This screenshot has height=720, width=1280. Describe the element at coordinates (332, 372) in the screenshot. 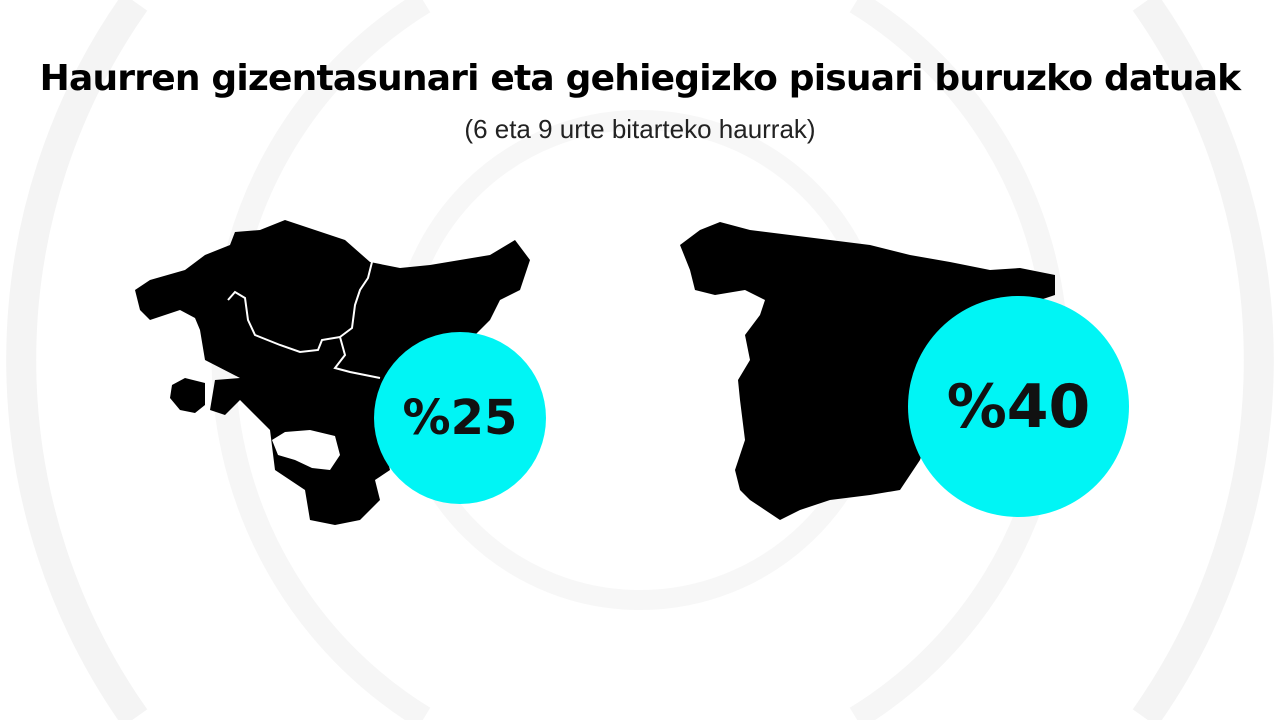

I see `basque-country-map` at that location.